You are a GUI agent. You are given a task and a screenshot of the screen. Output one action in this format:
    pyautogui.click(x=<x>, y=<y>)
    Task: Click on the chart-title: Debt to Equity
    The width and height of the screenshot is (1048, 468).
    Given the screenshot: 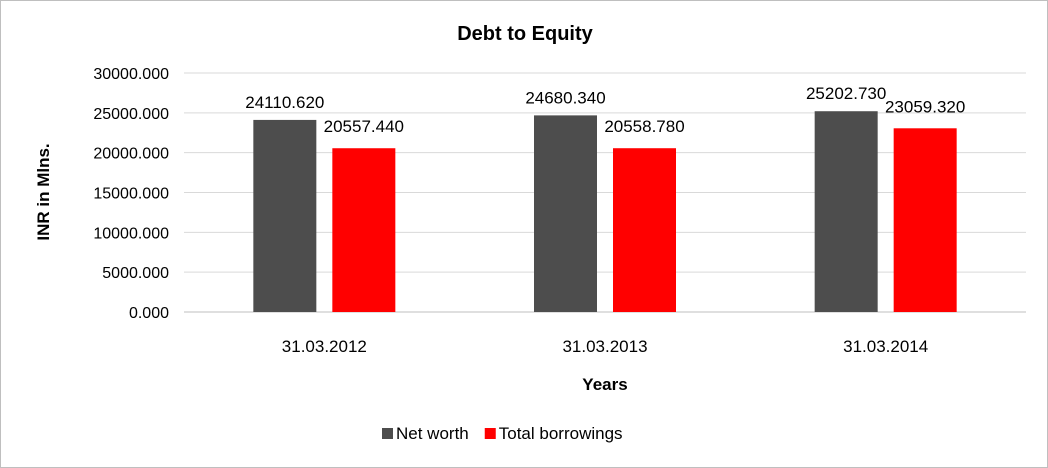 What is the action you would take?
    pyautogui.click(x=525, y=34)
    